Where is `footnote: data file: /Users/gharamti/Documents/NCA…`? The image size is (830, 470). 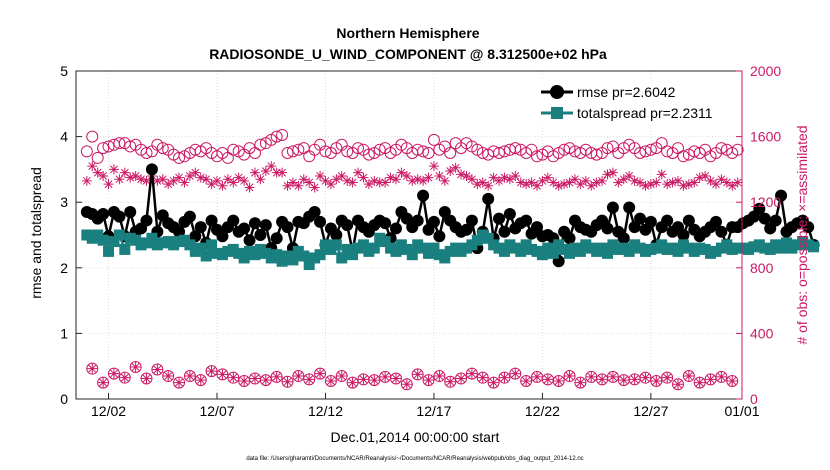 footnote: data file: /Users/gharamti/Documents/NCA… is located at coordinates (414, 459).